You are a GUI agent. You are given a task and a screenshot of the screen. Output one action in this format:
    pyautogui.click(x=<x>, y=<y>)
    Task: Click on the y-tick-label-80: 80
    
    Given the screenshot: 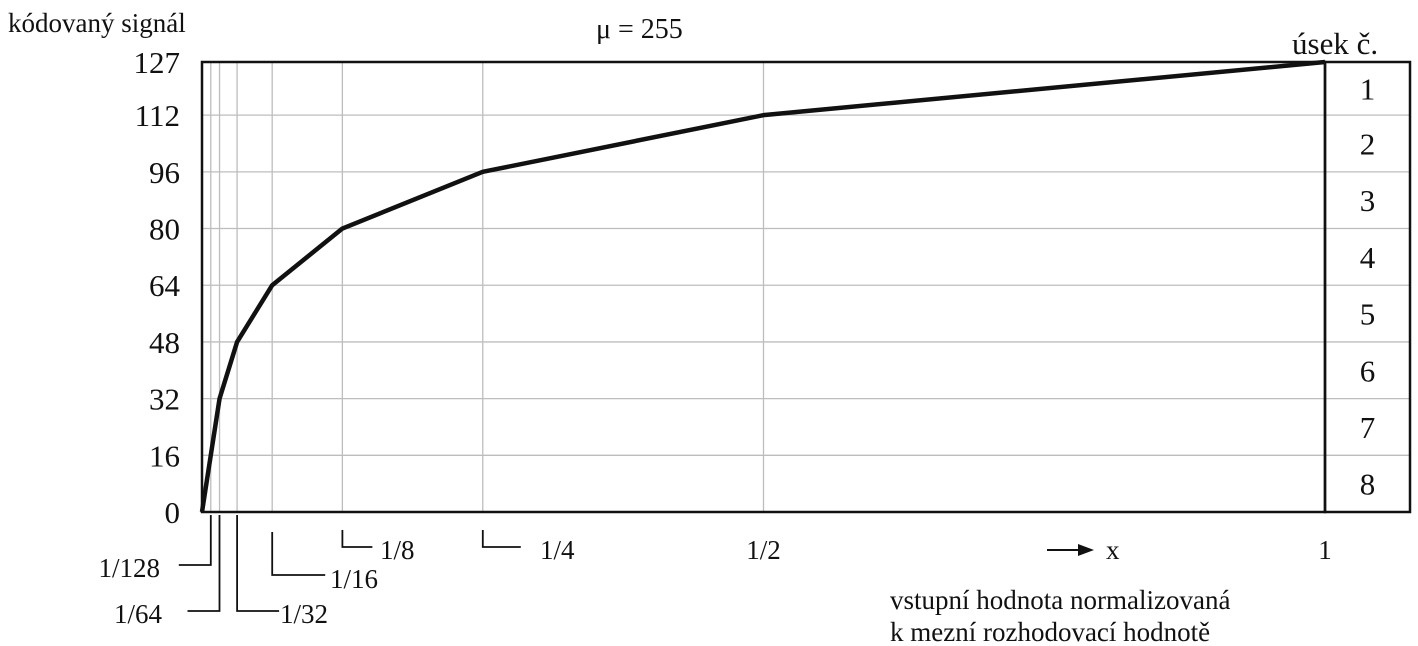 What is the action you would take?
    pyautogui.click(x=164, y=229)
    